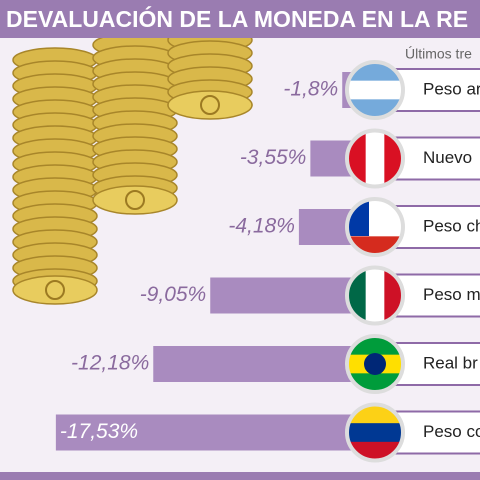 The image size is (480, 480). I want to click on category-label: Peso ch, so click(451, 225).